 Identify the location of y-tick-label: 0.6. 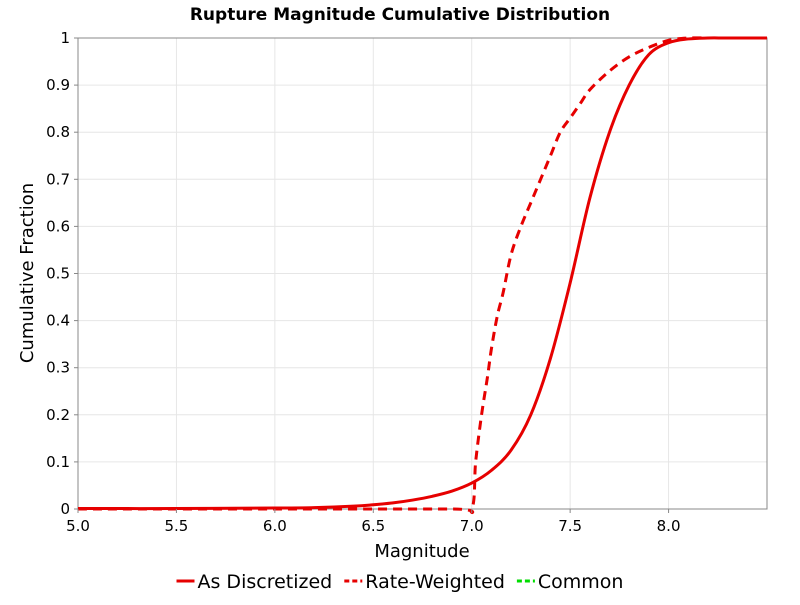
(58, 226).